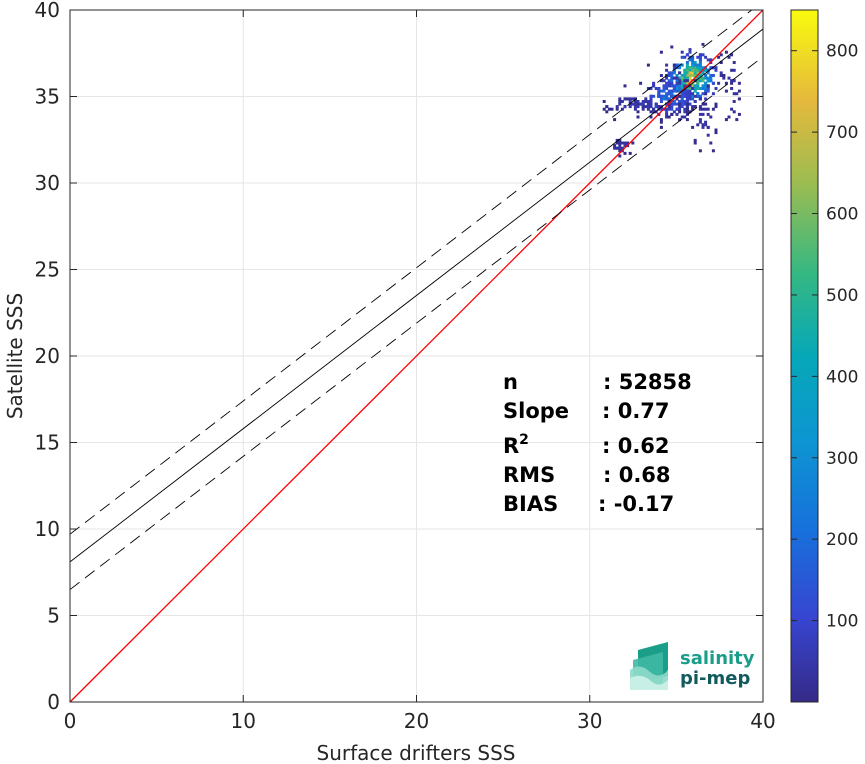 Image resolution: width=865 pixels, height=764 pixels. I want to click on stat-label: Slope, so click(536, 411).